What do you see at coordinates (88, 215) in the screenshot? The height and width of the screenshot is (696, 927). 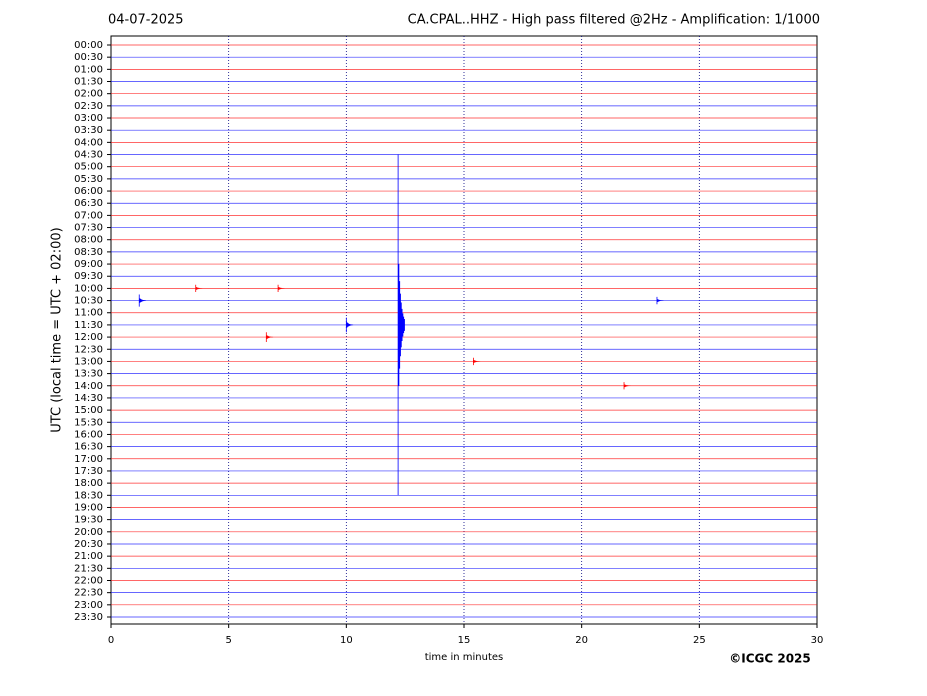 I see `row-label: 07:00` at bounding box center [88, 215].